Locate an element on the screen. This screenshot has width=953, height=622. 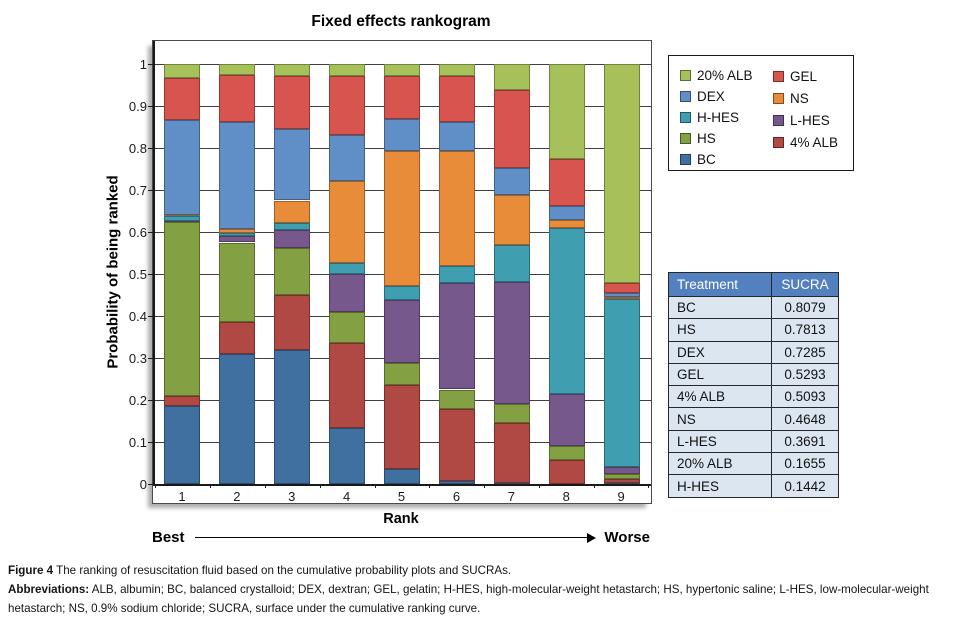
y-tick-label: 0.5 is located at coordinates (137, 274).